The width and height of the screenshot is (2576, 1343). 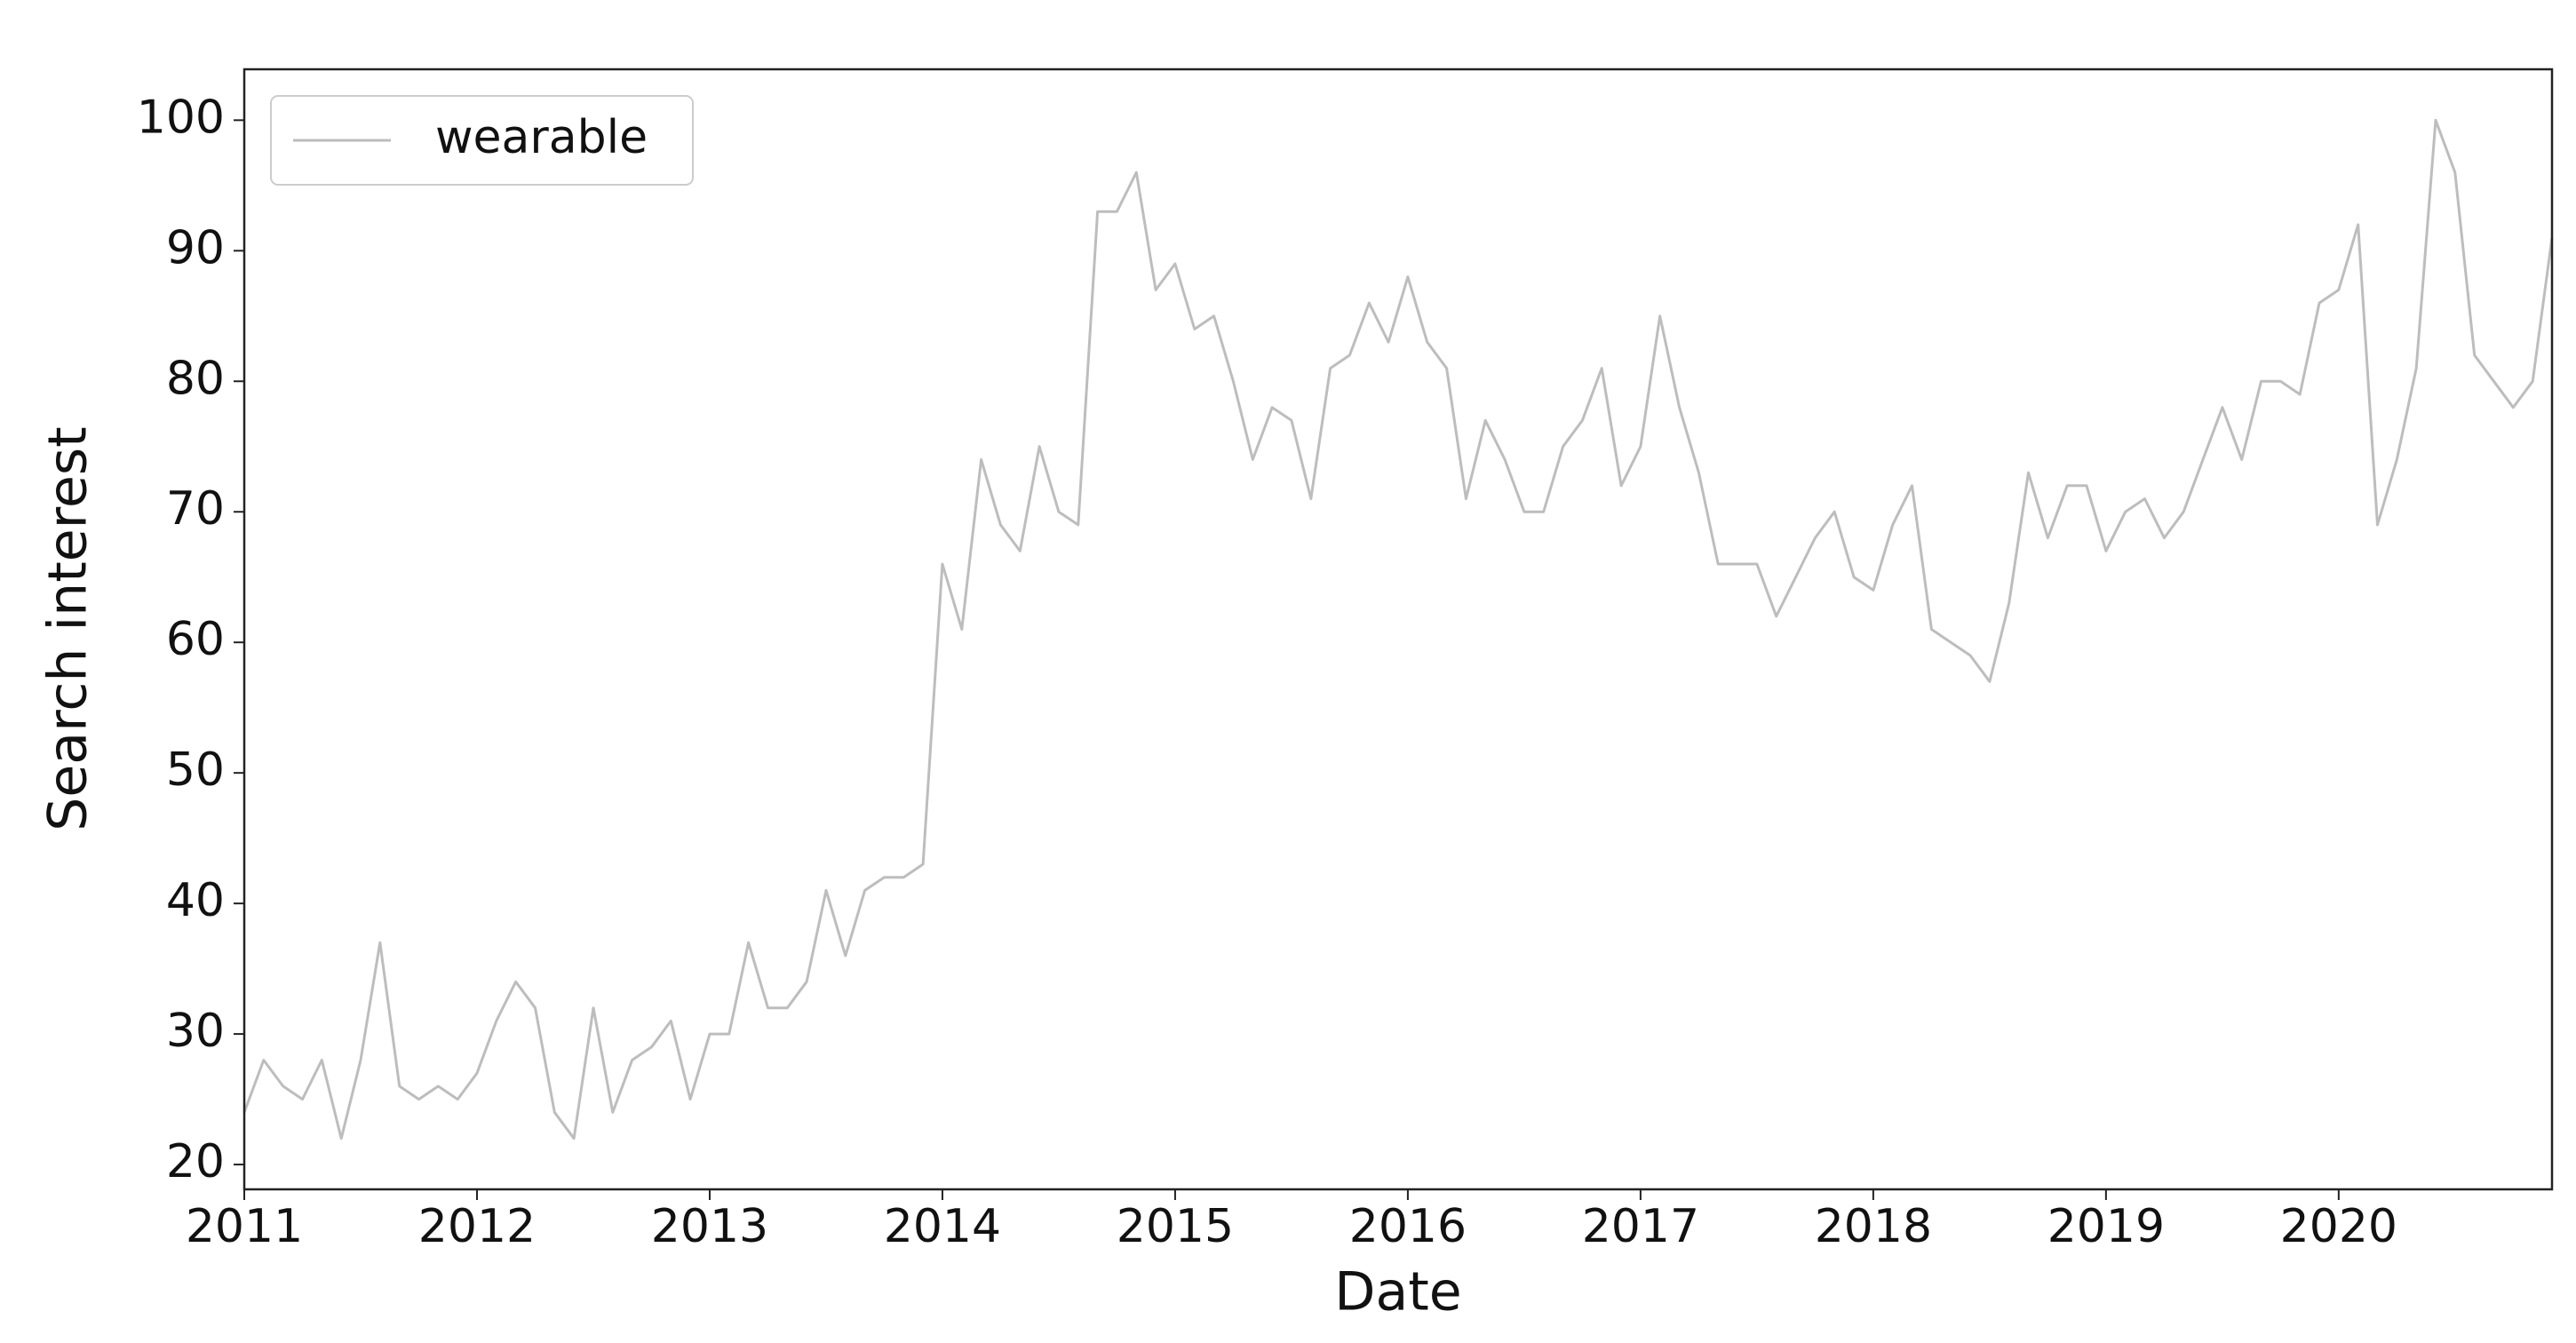 What do you see at coordinates (195, 770) in the screenshot?
I see `y-tick-label: 50` at bounding box center [195, 770].